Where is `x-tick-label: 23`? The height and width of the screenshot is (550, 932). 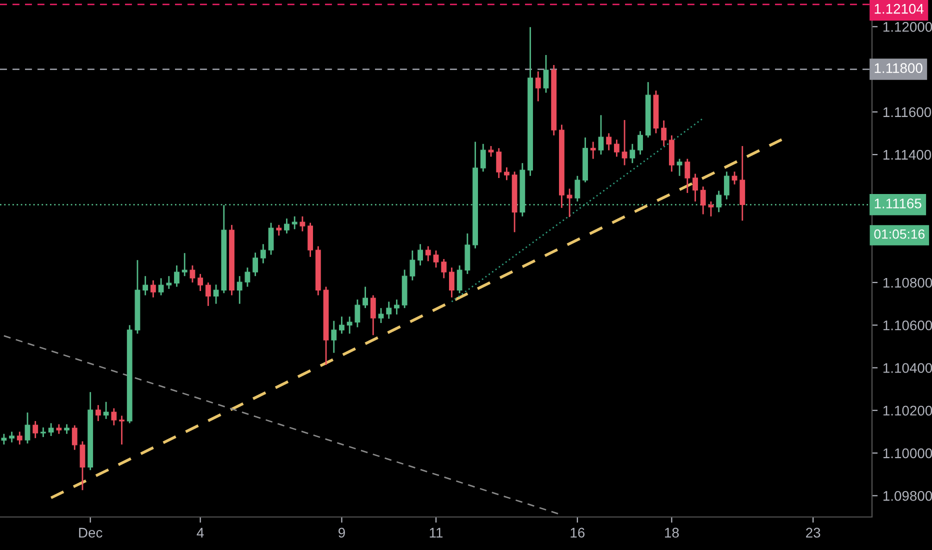
x-tick-label: 23 is located at coordinates (813, 533).